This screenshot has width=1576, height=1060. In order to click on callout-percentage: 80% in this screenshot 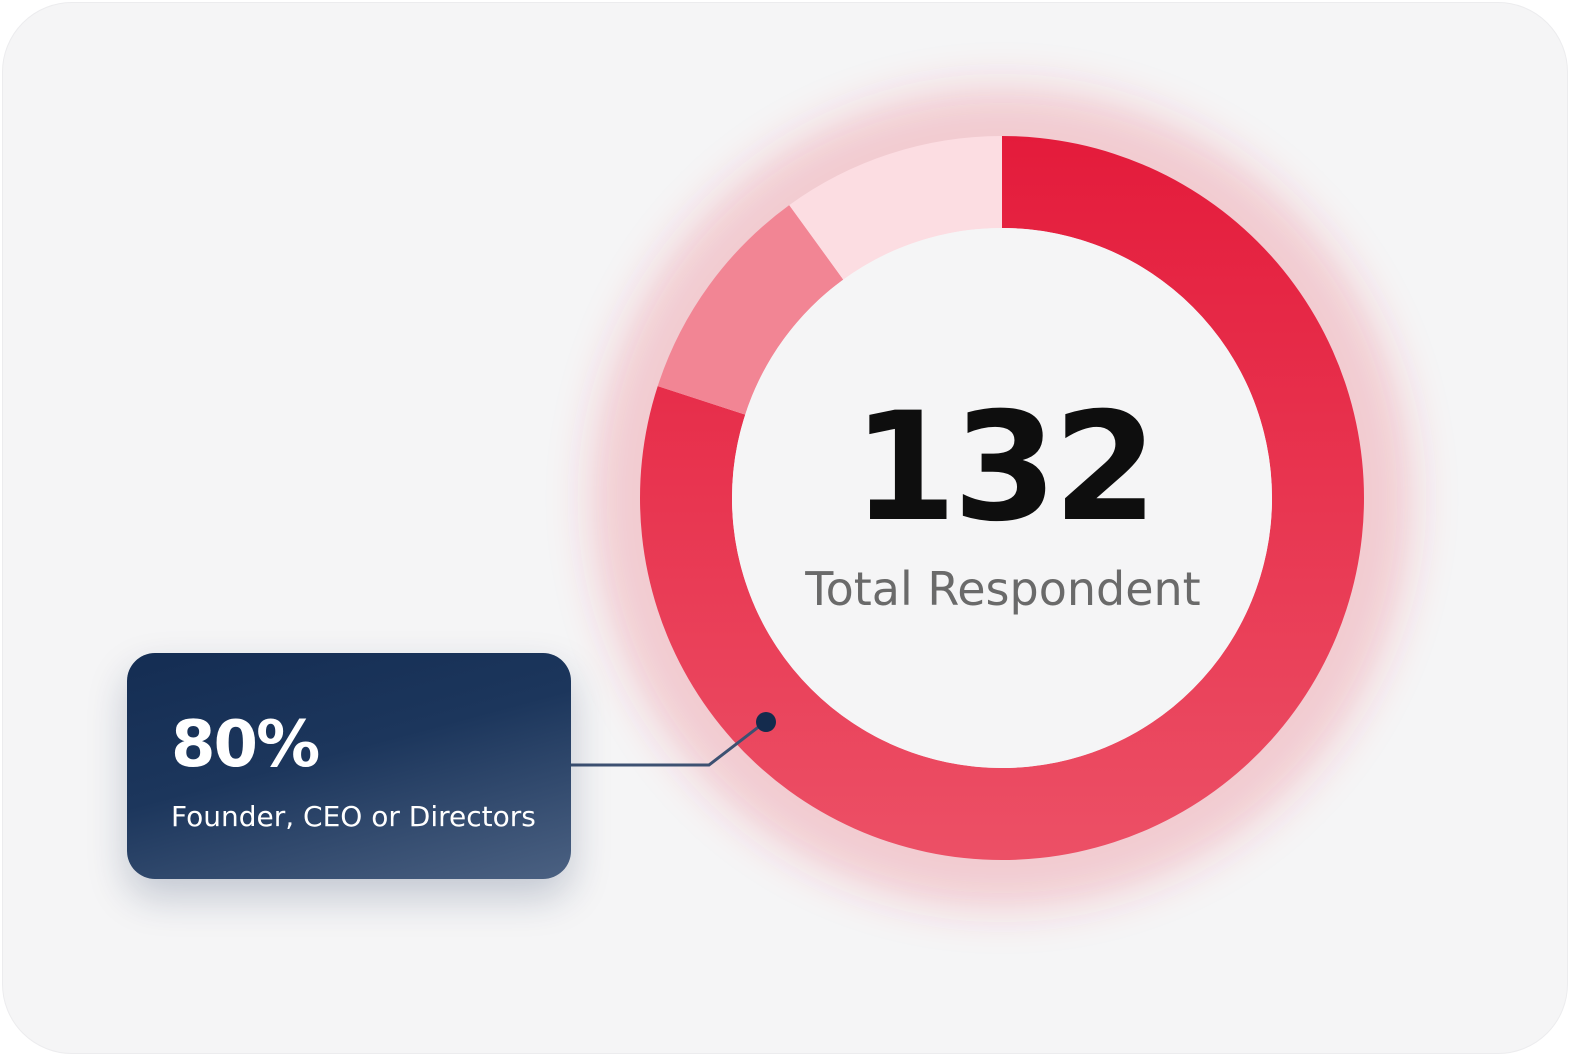, I will do `click(245, 745)`.